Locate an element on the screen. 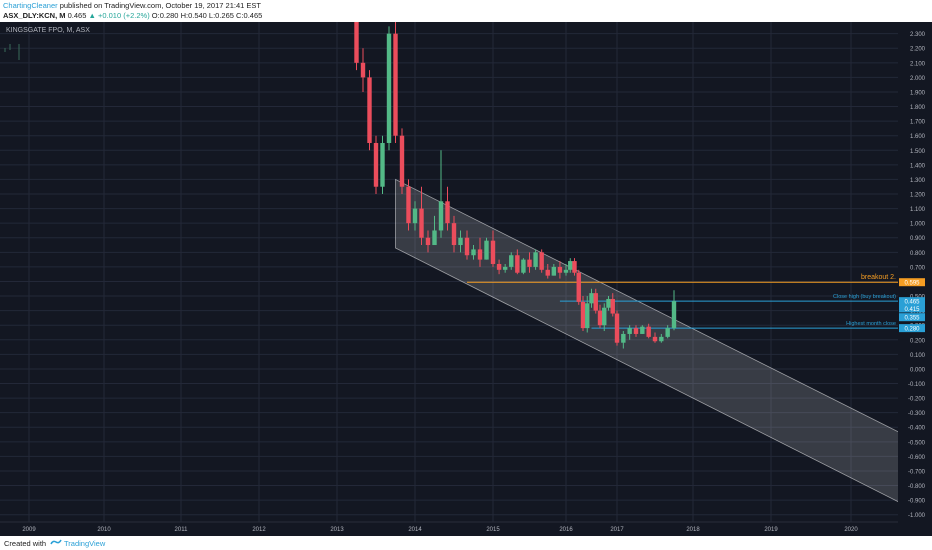  level-label: Highest month close is located at coordinates (871, 324).